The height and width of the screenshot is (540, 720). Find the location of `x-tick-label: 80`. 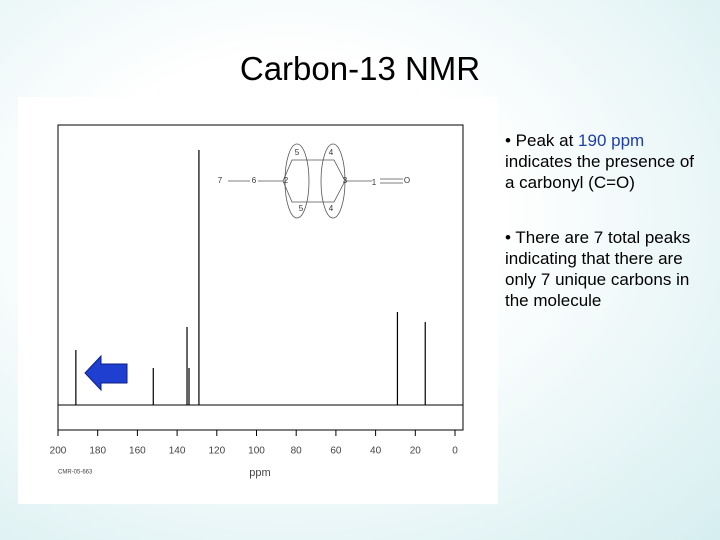

x-tick-label: 80 is located at coordinates (297, 451).